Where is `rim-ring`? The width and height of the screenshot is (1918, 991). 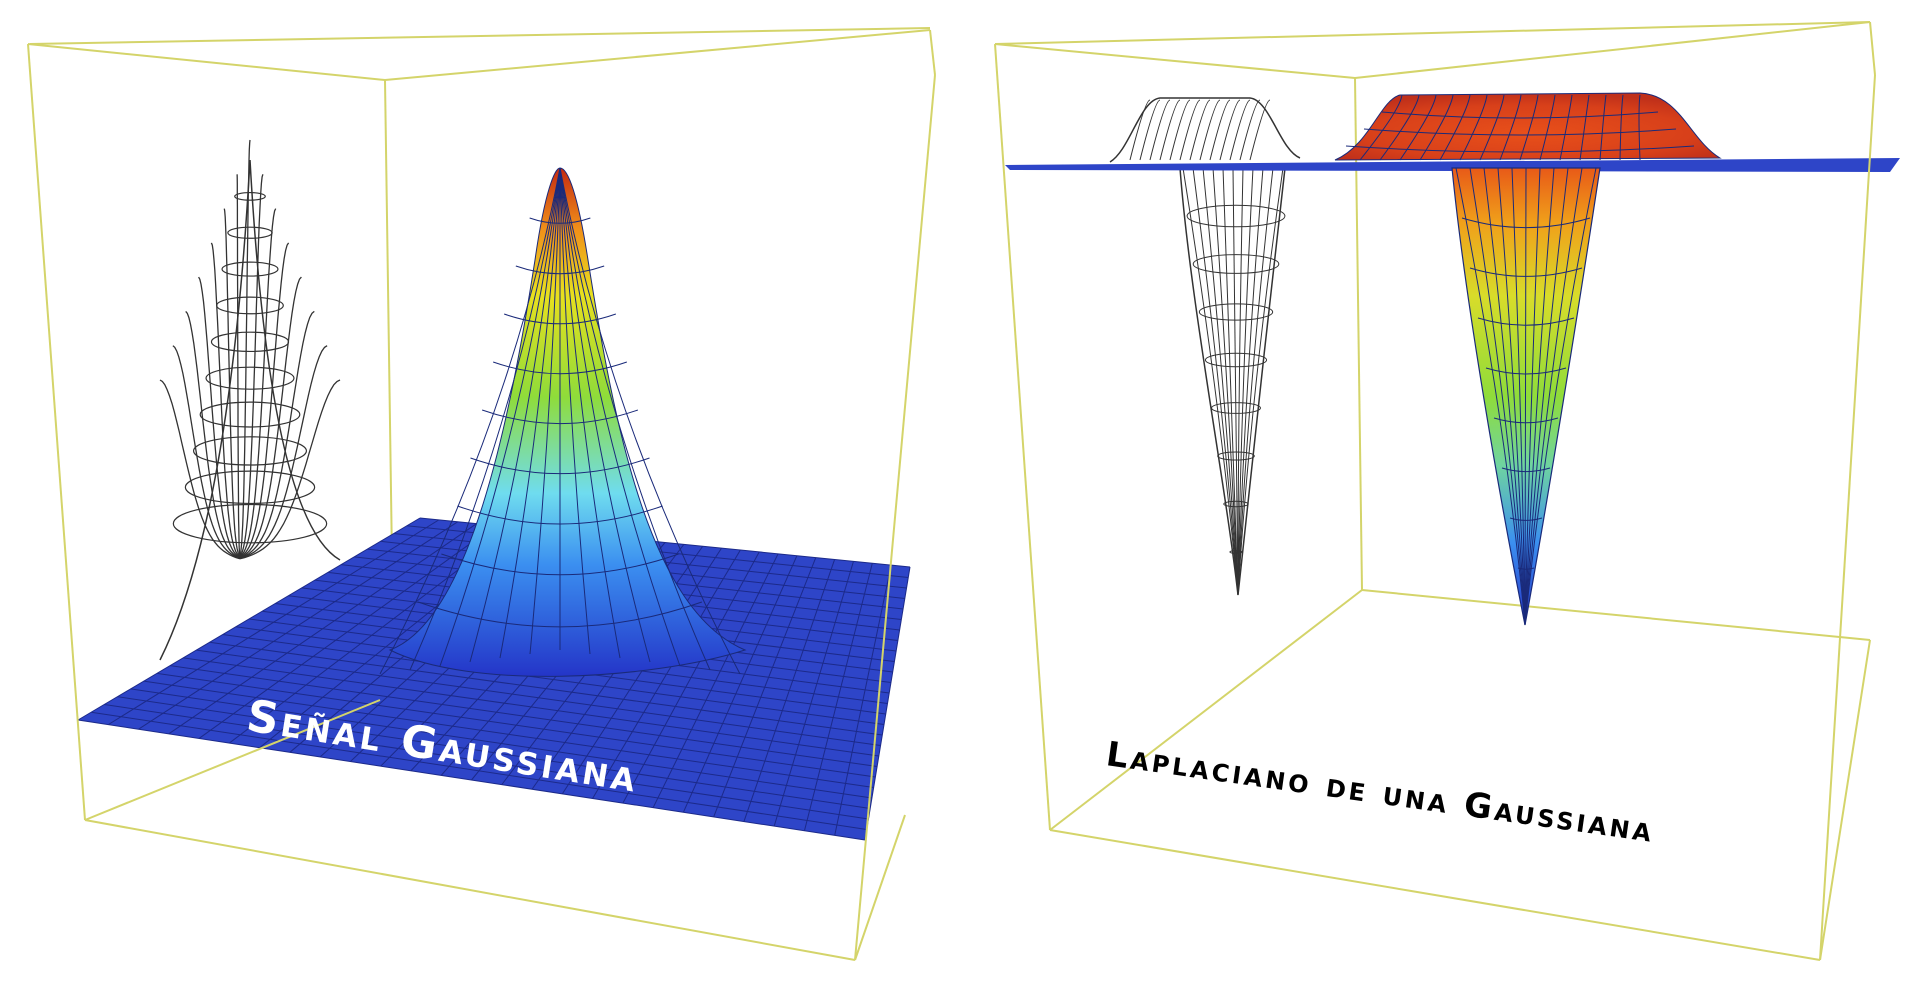 rim-ring is located at coordinates (1520, 115).